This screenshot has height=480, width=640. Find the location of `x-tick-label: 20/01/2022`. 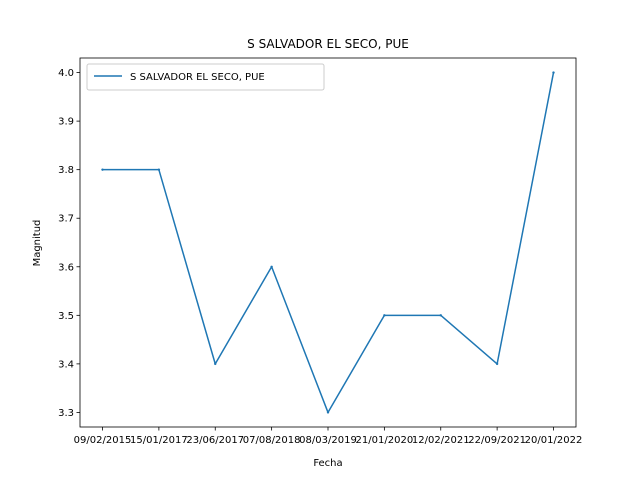

x-tick-label: 20/01/2022 is located at coordinates (554, 440).